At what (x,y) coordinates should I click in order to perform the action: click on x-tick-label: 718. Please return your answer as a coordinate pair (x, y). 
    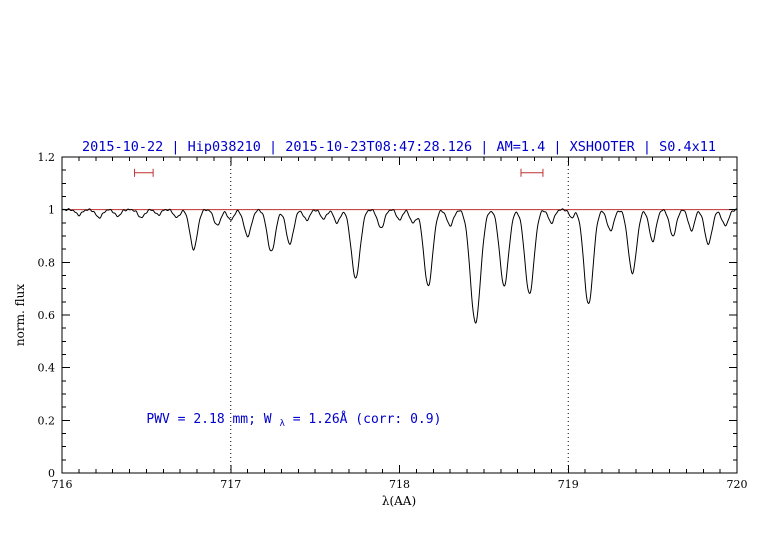
    Looking at the image, I should click on (399, 484).